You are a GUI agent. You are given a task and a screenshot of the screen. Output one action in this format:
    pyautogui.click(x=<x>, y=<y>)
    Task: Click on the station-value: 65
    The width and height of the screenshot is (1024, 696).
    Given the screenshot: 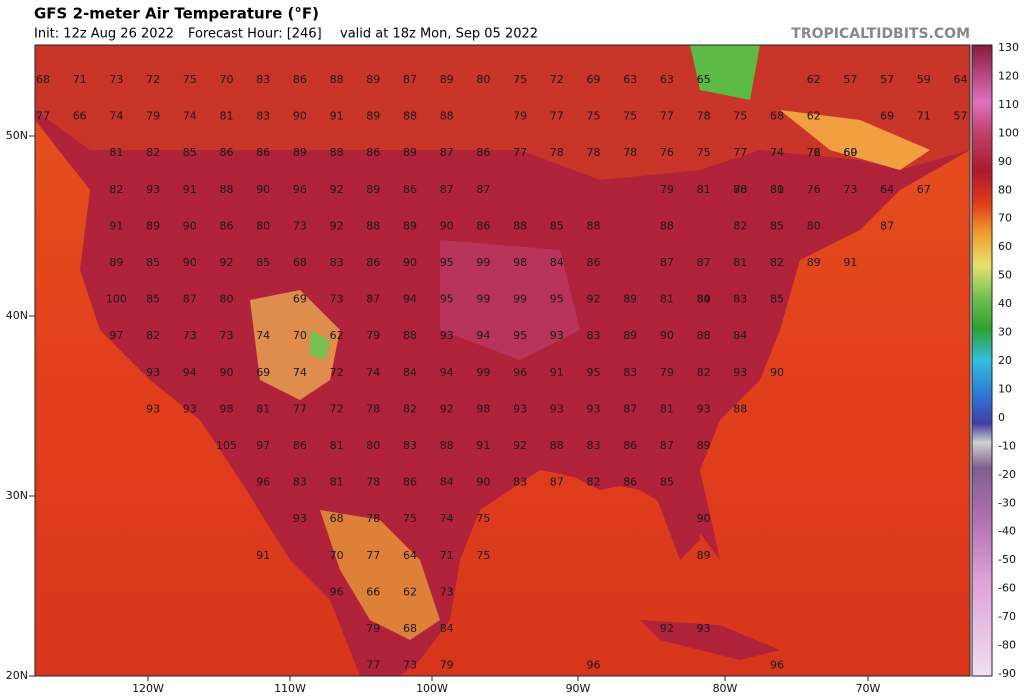 What is the action you would take?
    pyautogui.click(x=704, y=79)
    